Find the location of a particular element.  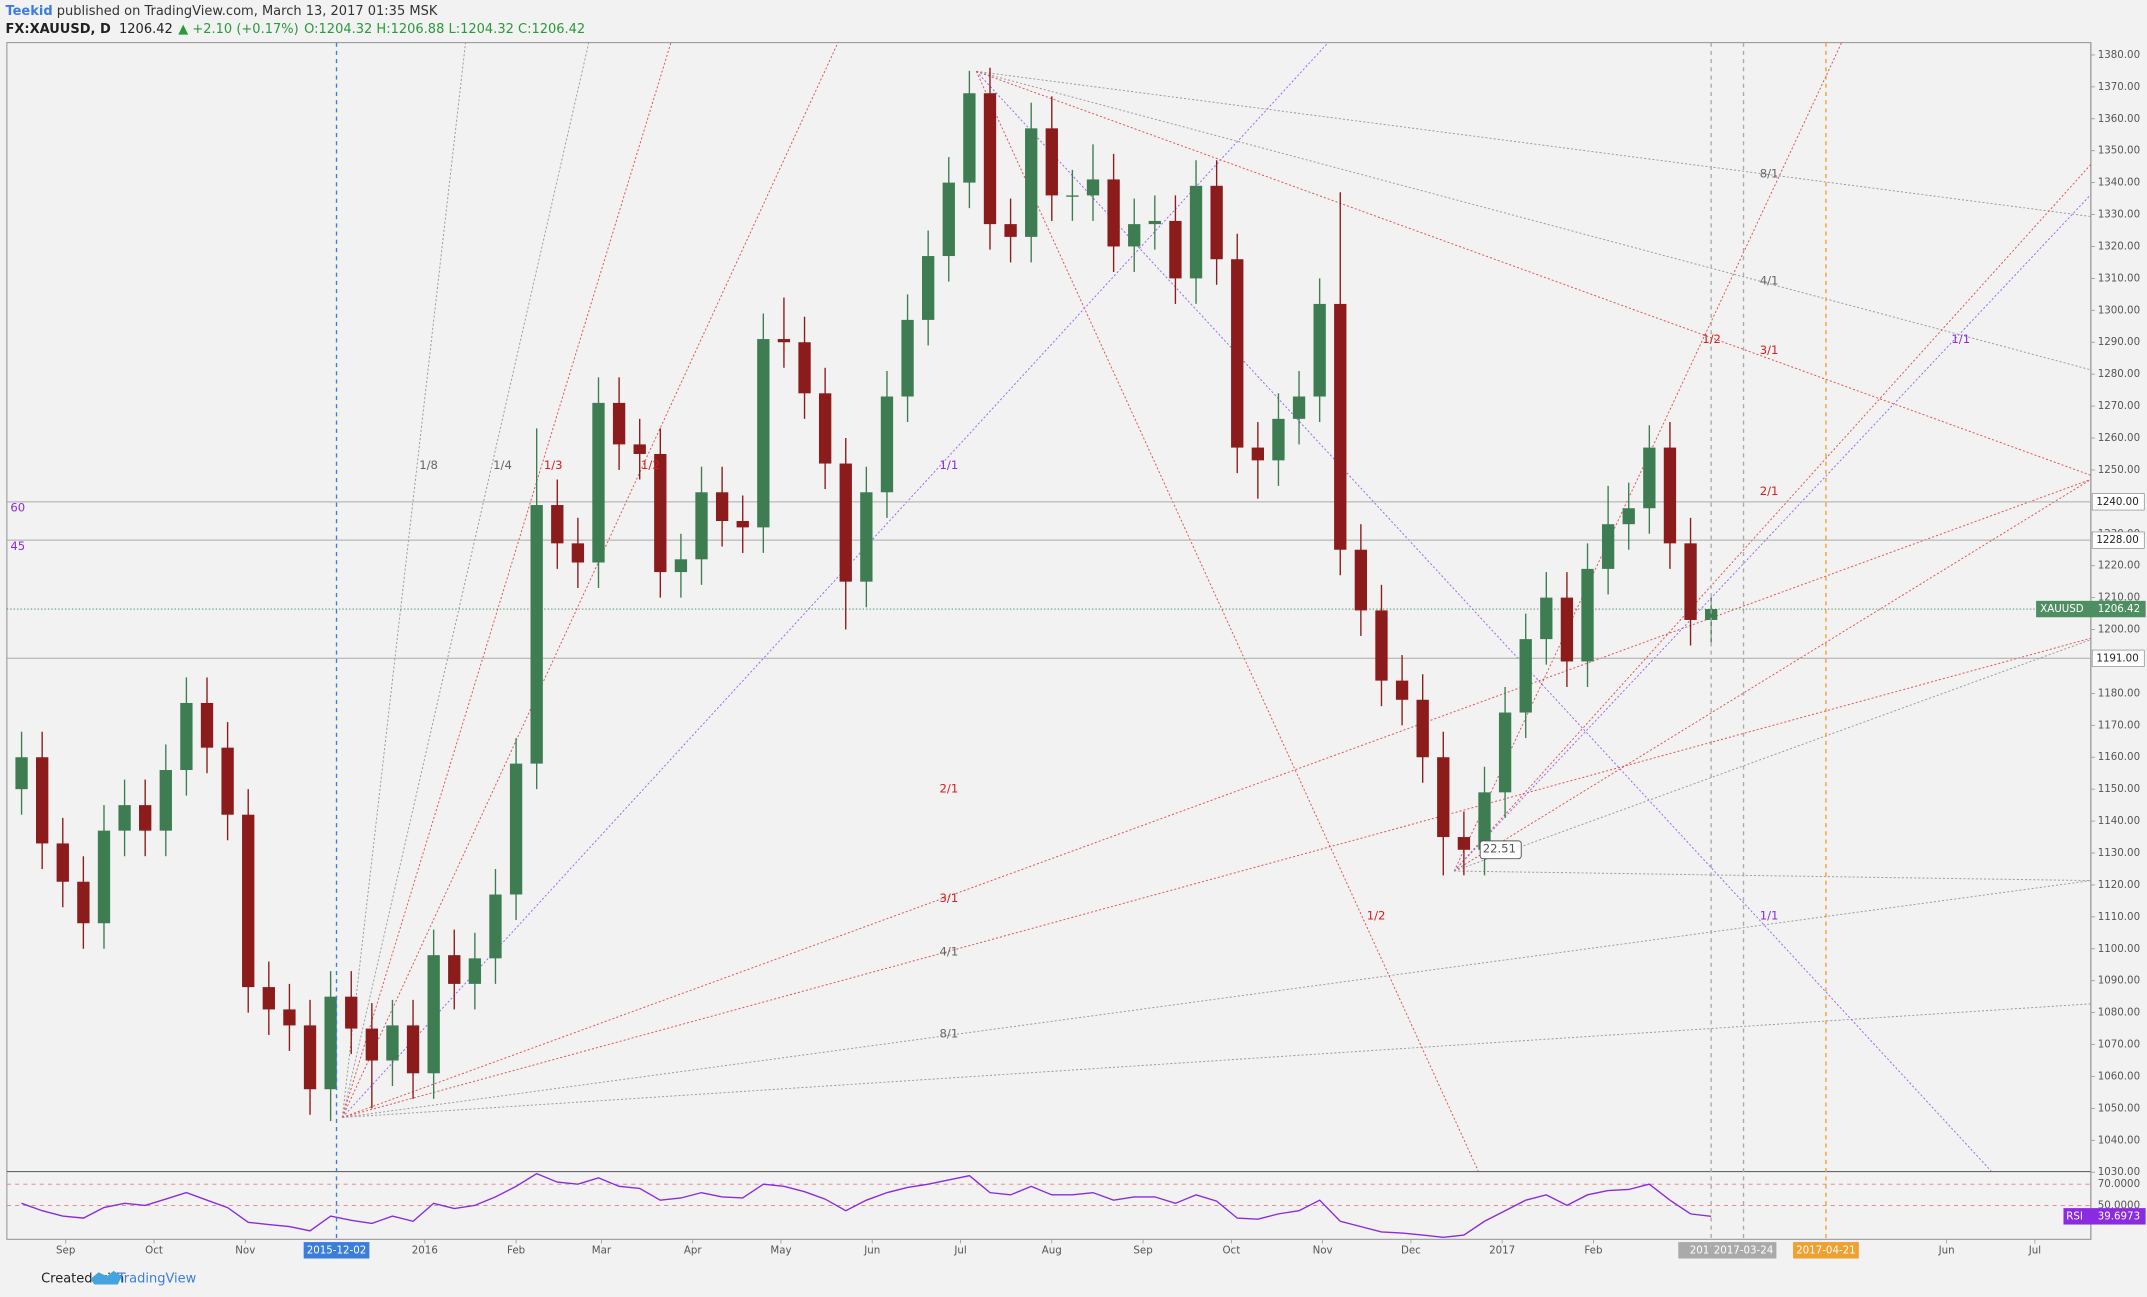

y-tick-label: 1360.00 is located at coordinates (2119, 119).